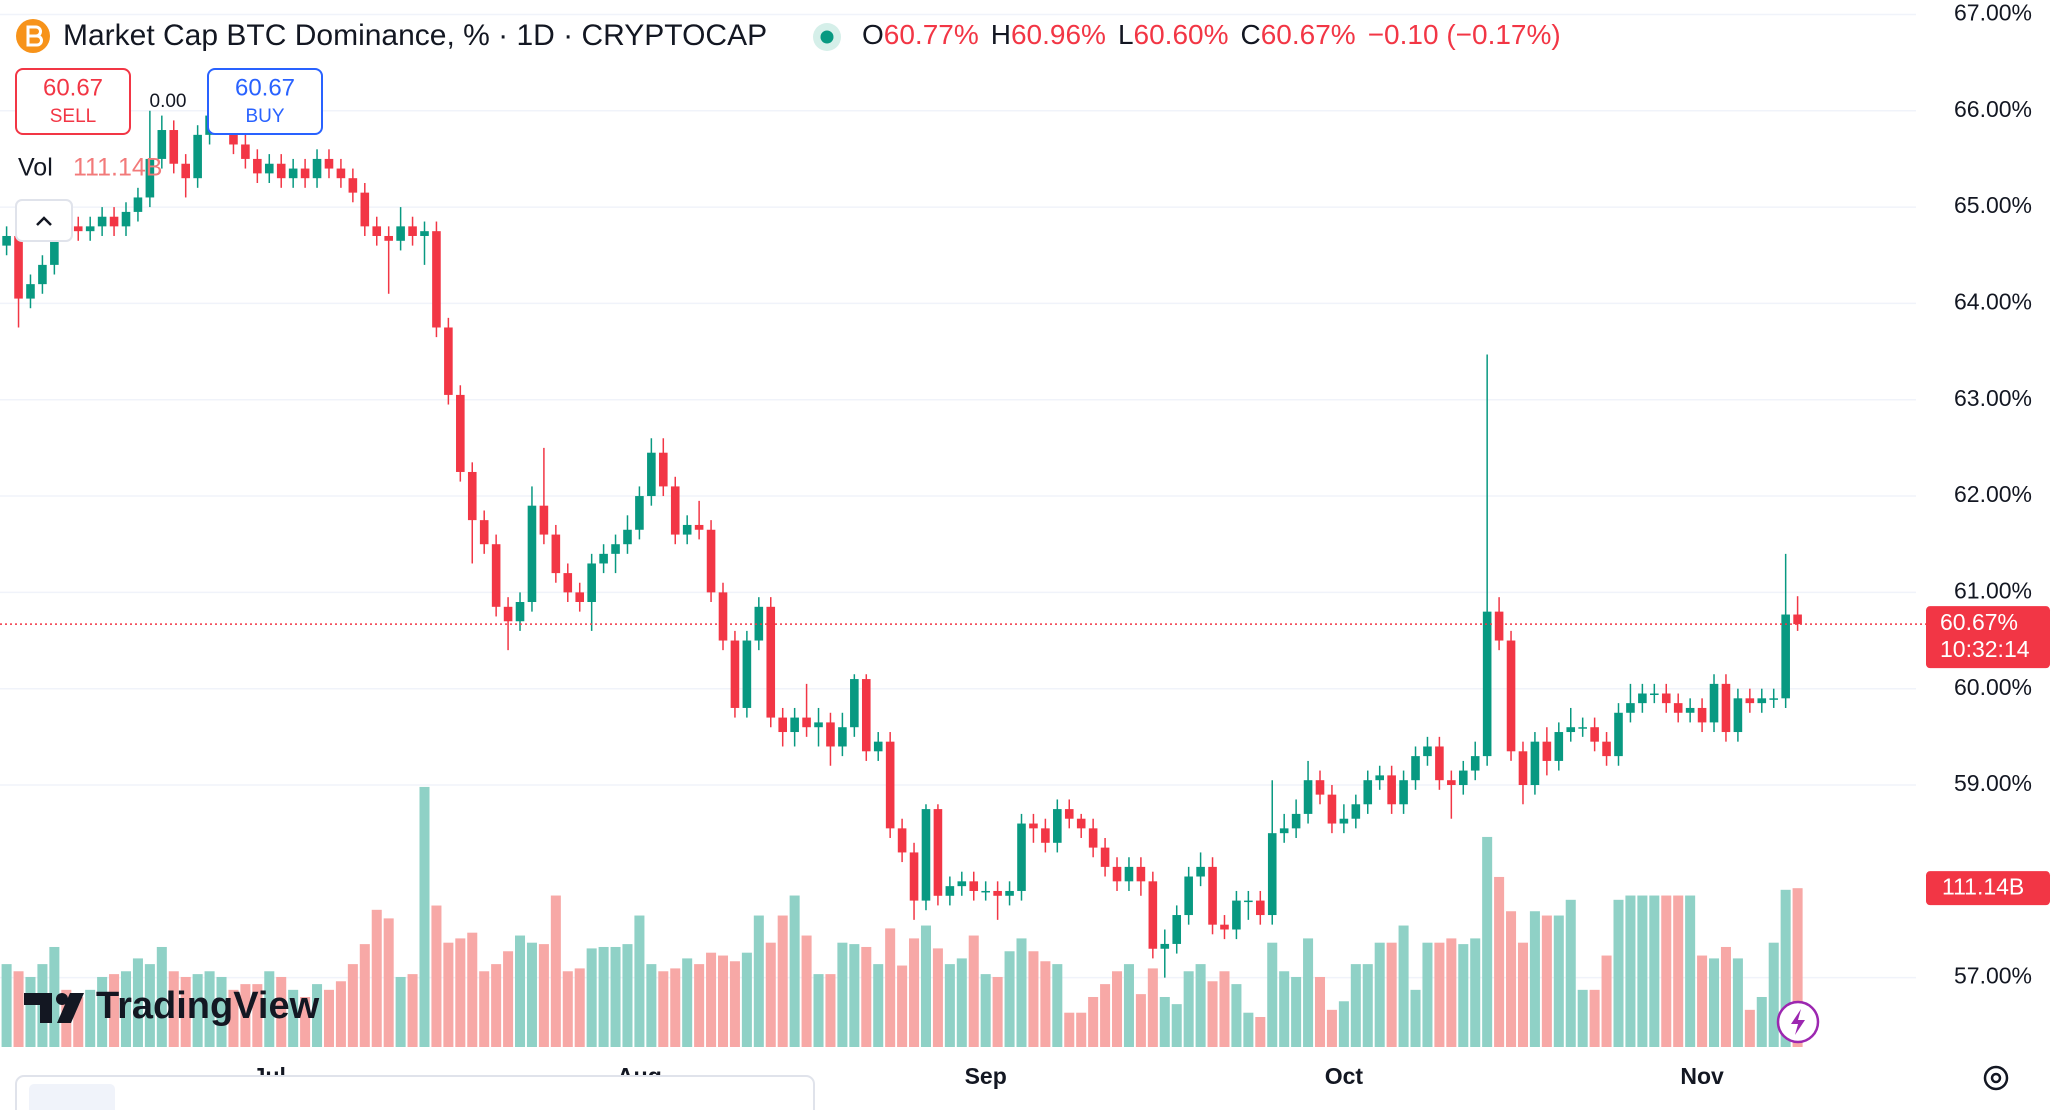  Describe the element at coordinates (1993, 494) in the screenshot. I see `y-tick-label: 62.00%` at that location.